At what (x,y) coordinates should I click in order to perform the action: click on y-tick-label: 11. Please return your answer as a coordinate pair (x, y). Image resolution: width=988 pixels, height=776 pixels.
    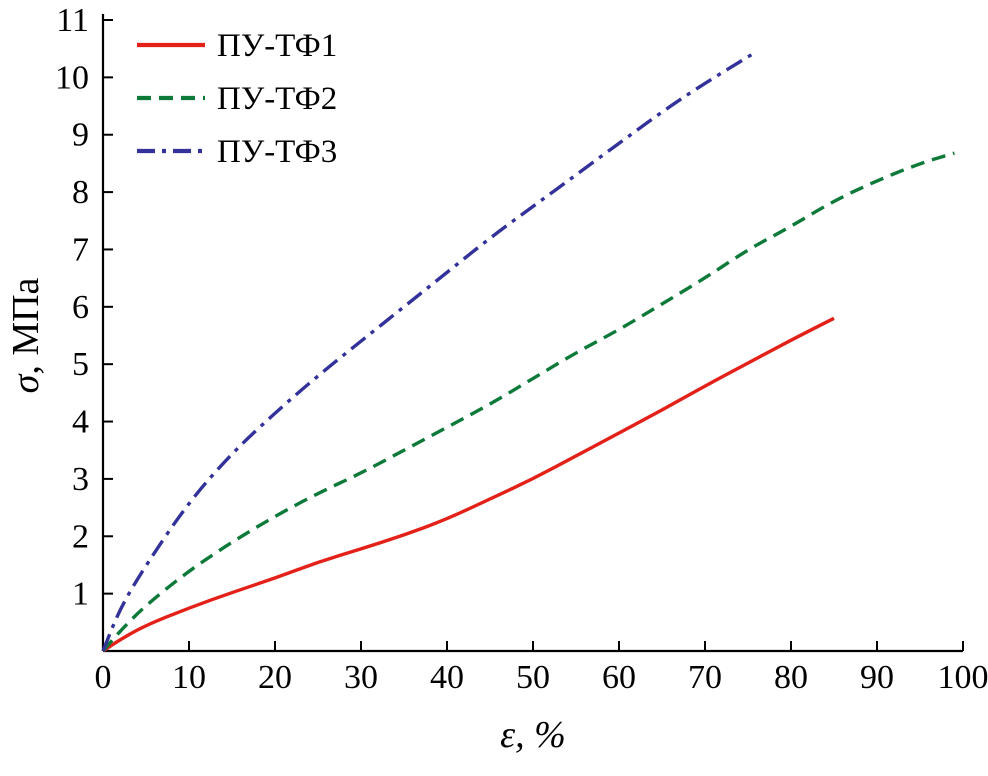
    Looking at the image, I should click on (72, 20).